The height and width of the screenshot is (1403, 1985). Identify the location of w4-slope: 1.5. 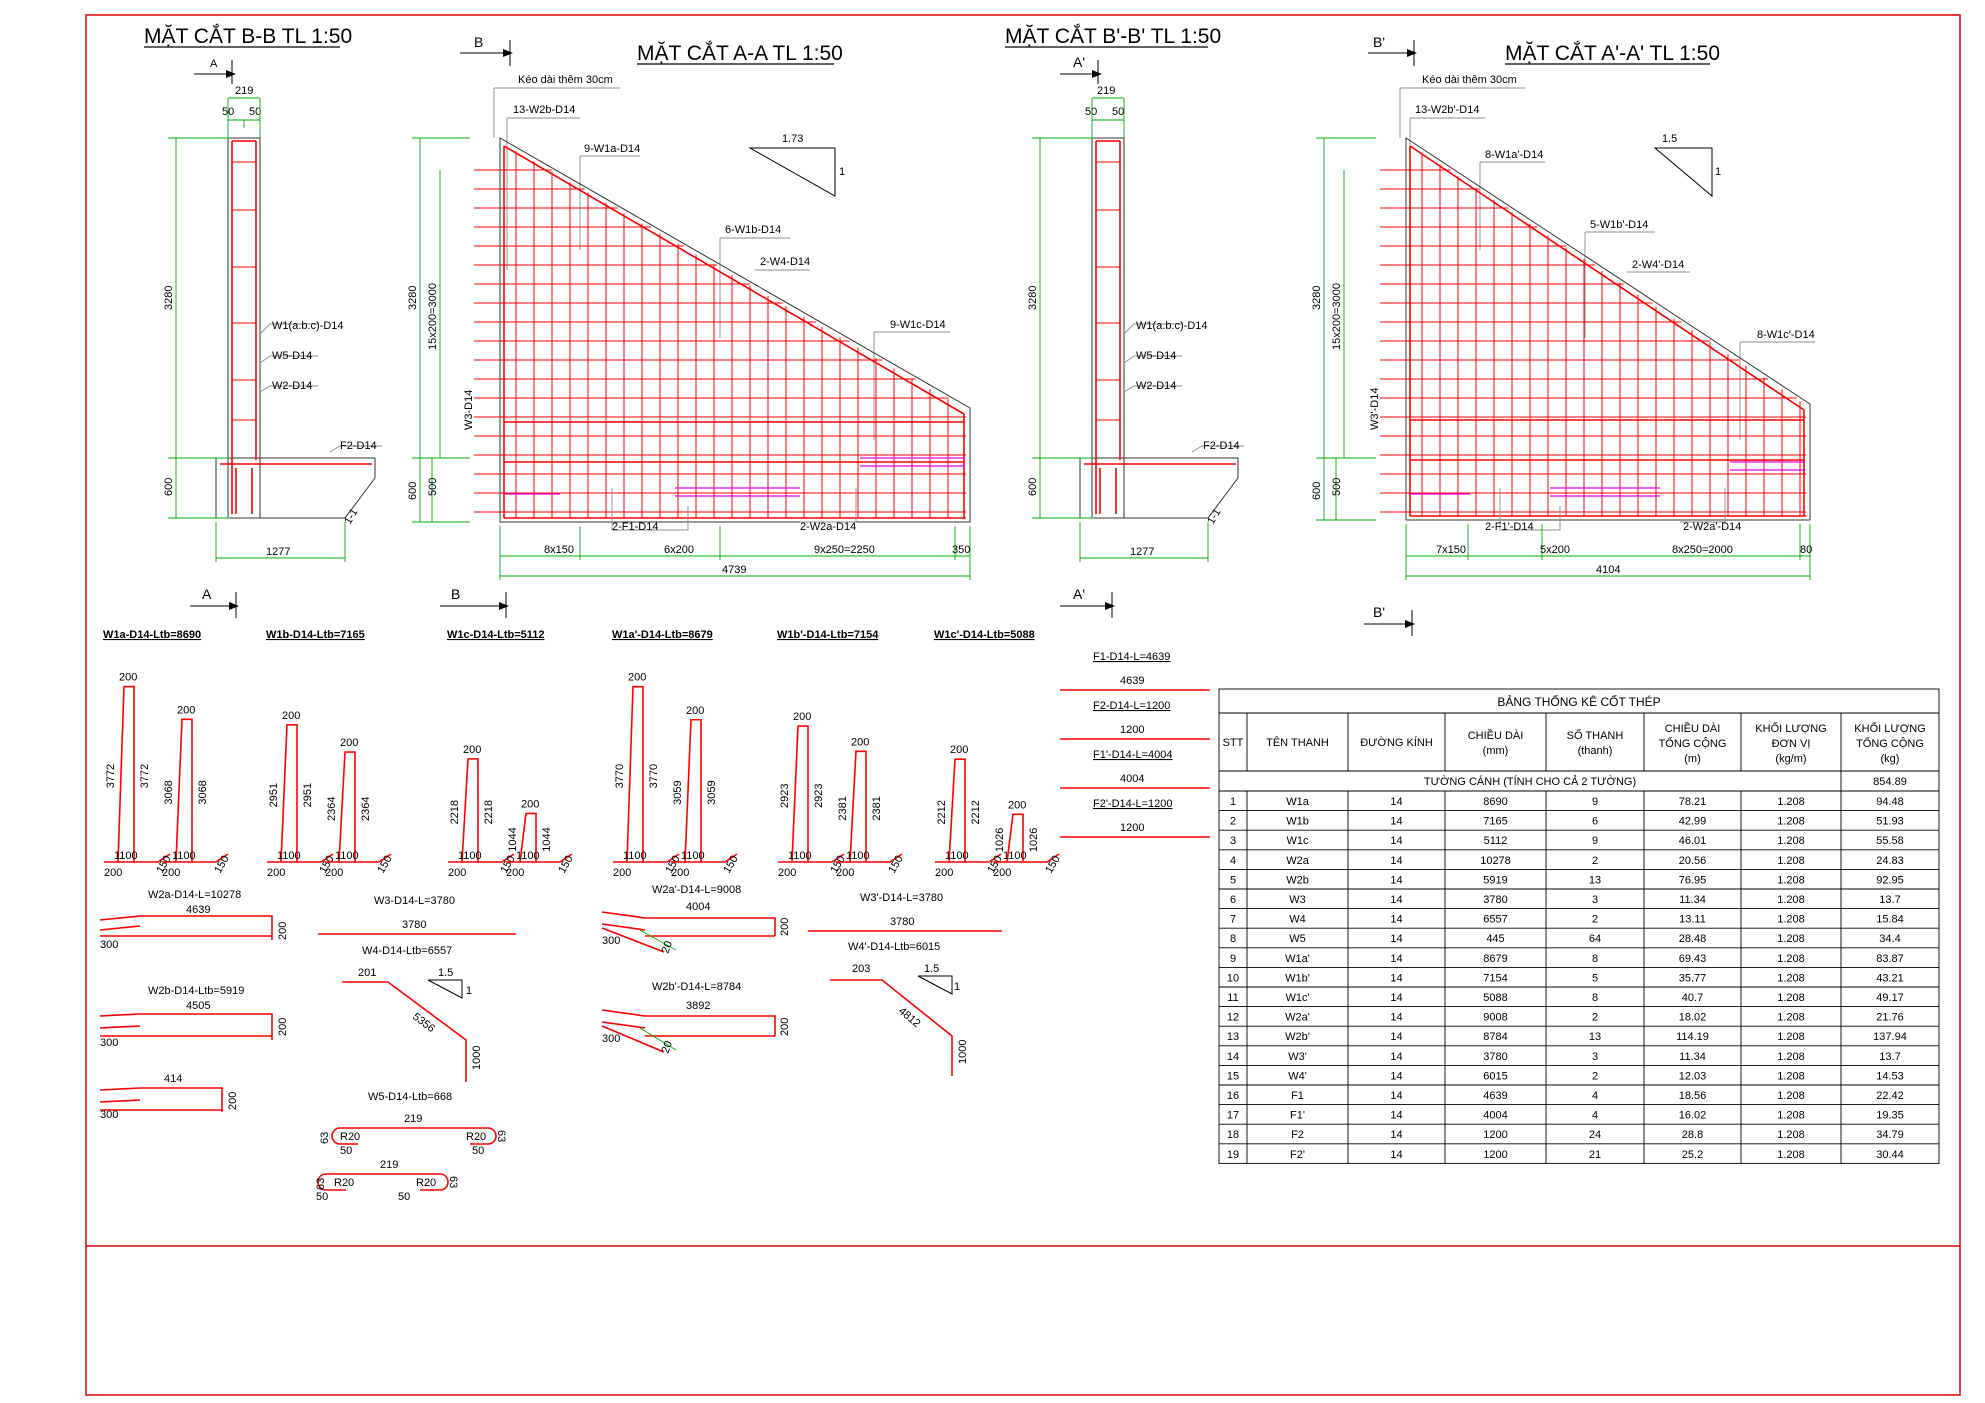
(445, 973).